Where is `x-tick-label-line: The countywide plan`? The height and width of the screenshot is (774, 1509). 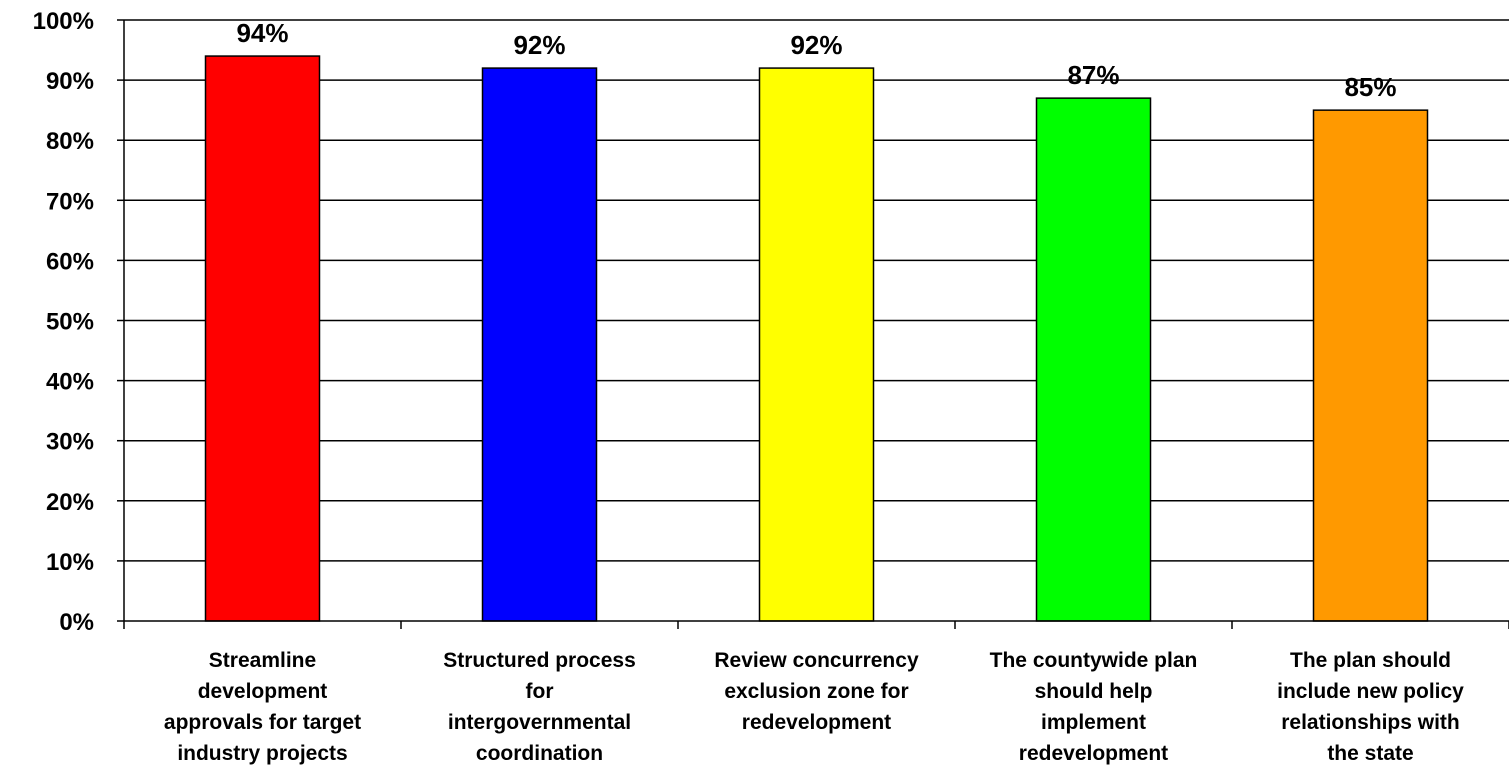 x-tick-label-line: The countywide plan is located at coordinates (1094, 660).